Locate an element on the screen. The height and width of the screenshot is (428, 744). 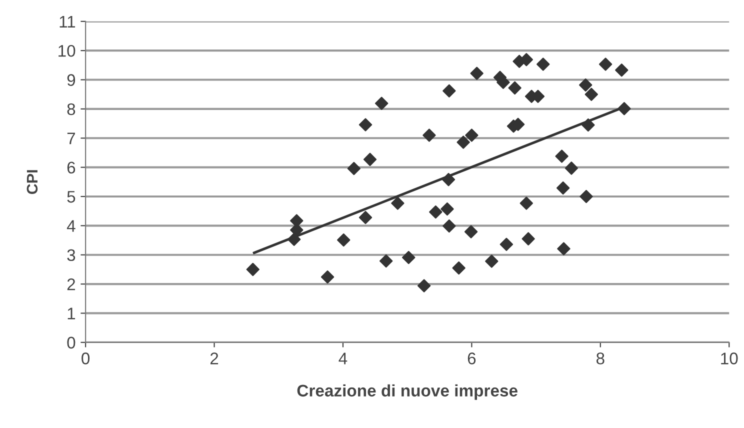
y-tick-label: 10 is located at coordinates (67, 50).